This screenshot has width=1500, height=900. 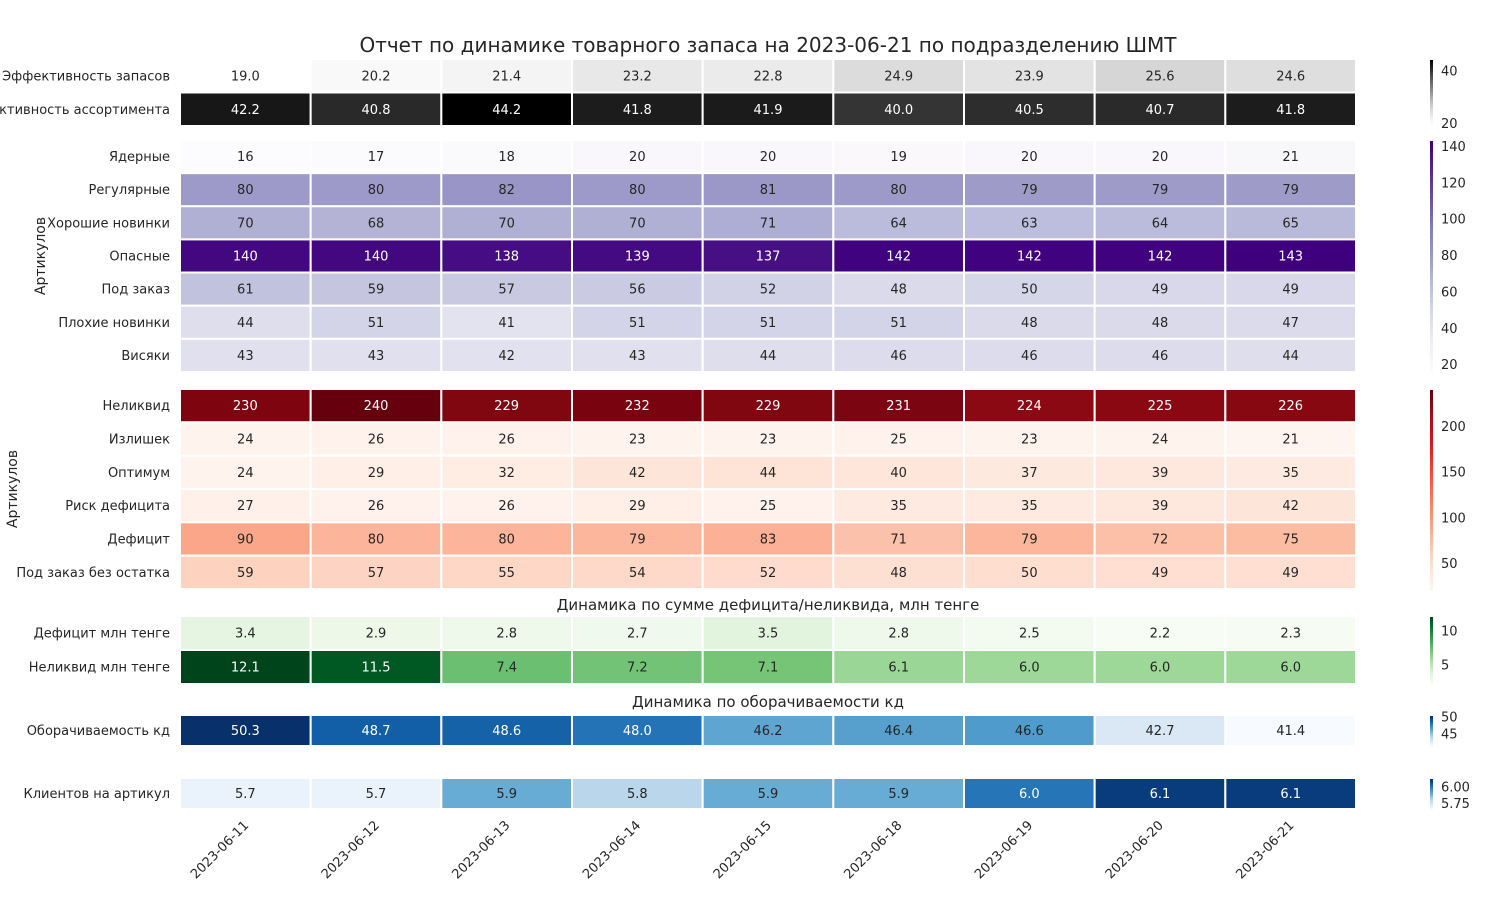 What do you see at coordinates (245, 110) in the screenshot?
I see `cell-value-label: 42.2` at bounding box center [245, 110].